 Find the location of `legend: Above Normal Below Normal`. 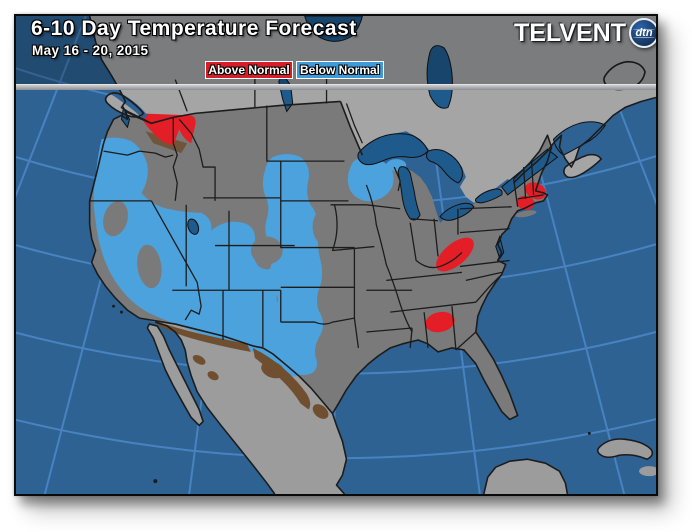

legend: Above Normal Below Normal is located at coordinates (294, 70).